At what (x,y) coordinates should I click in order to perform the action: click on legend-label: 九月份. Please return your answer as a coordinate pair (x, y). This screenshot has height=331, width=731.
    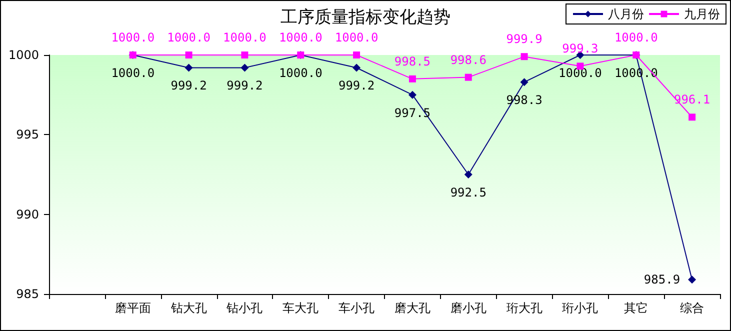
    Looking at the image, I should click on (702, 14).